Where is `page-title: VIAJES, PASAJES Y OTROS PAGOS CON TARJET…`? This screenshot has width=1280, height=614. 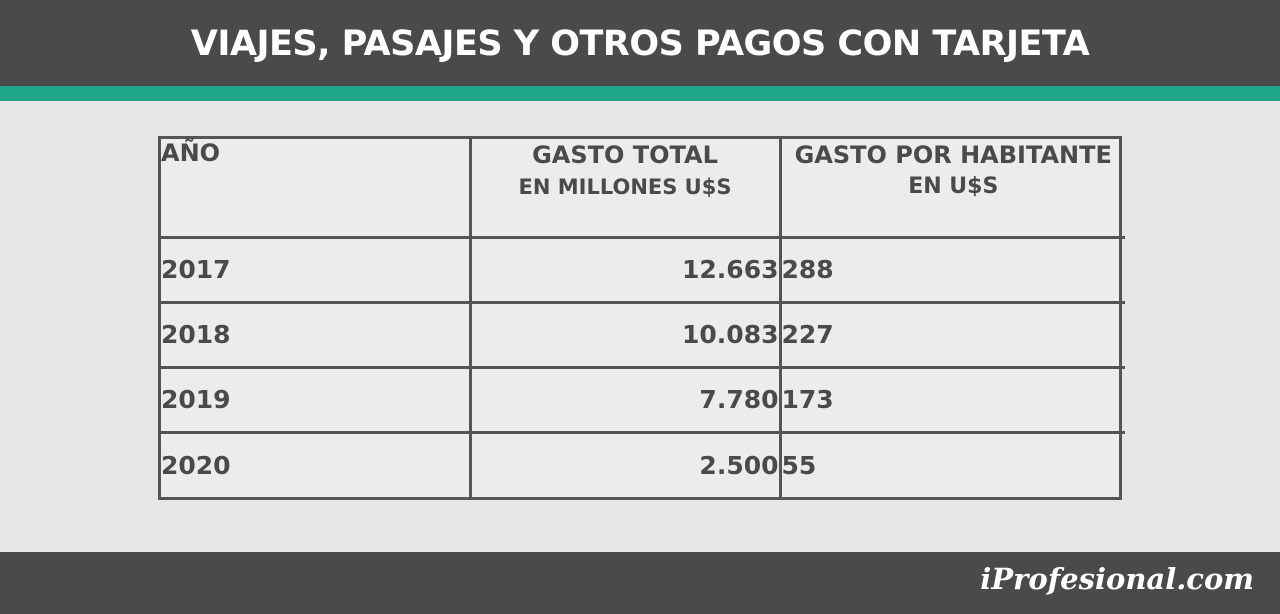
page-title: VIAJES, PASAJES Y OTROS PAGOS CON TARJET… is located at coordinates (640, 44).